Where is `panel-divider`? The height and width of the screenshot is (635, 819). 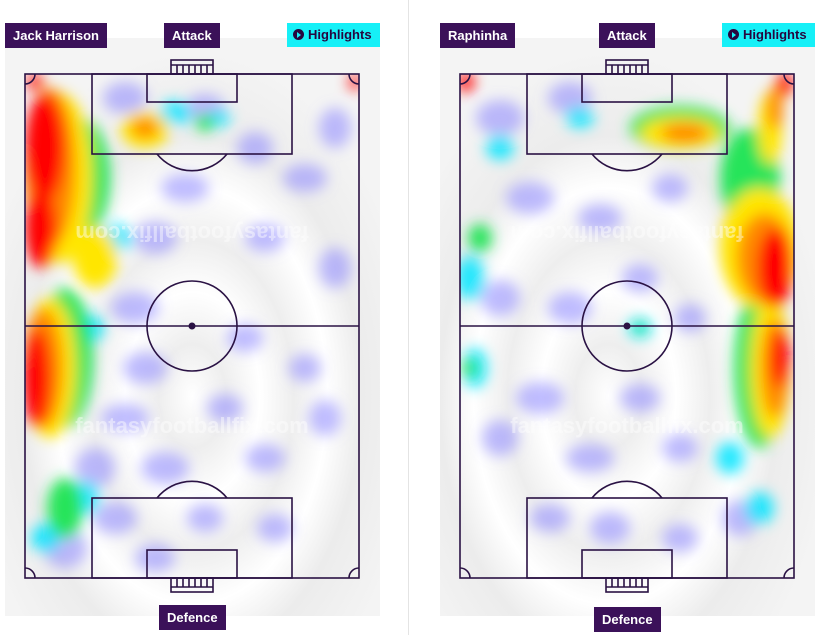
panel-divider is located at coordinates (408, 317).